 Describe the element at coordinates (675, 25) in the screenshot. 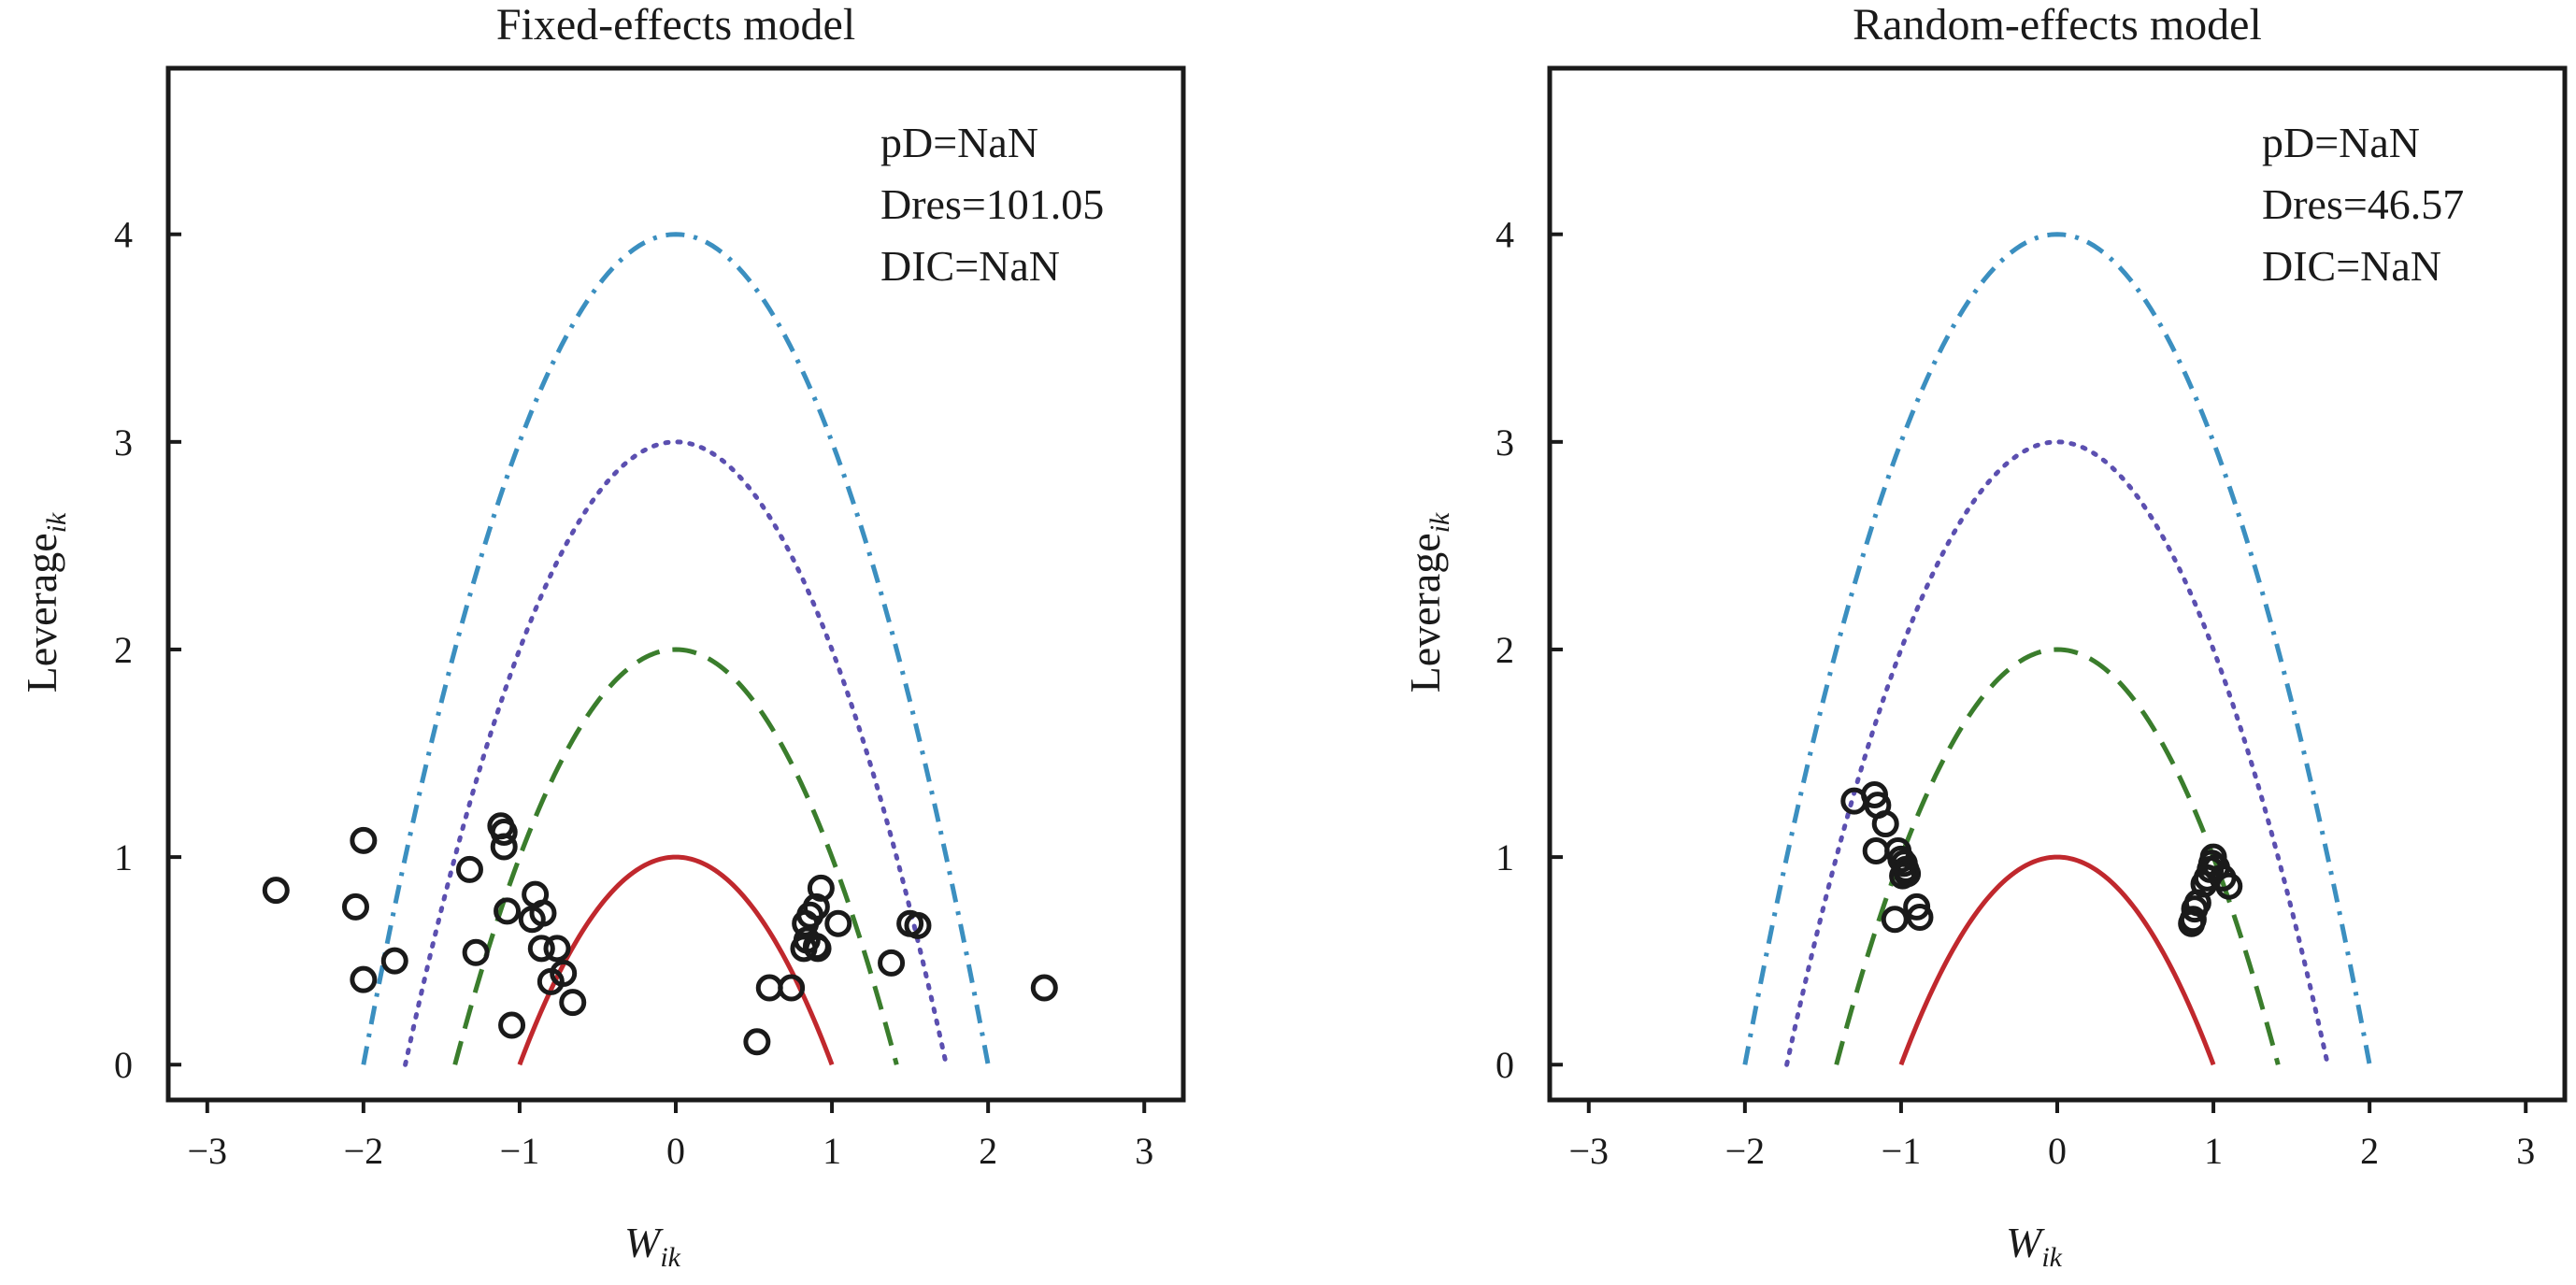

I see `chart-title: Fixed-effects model` at that location.